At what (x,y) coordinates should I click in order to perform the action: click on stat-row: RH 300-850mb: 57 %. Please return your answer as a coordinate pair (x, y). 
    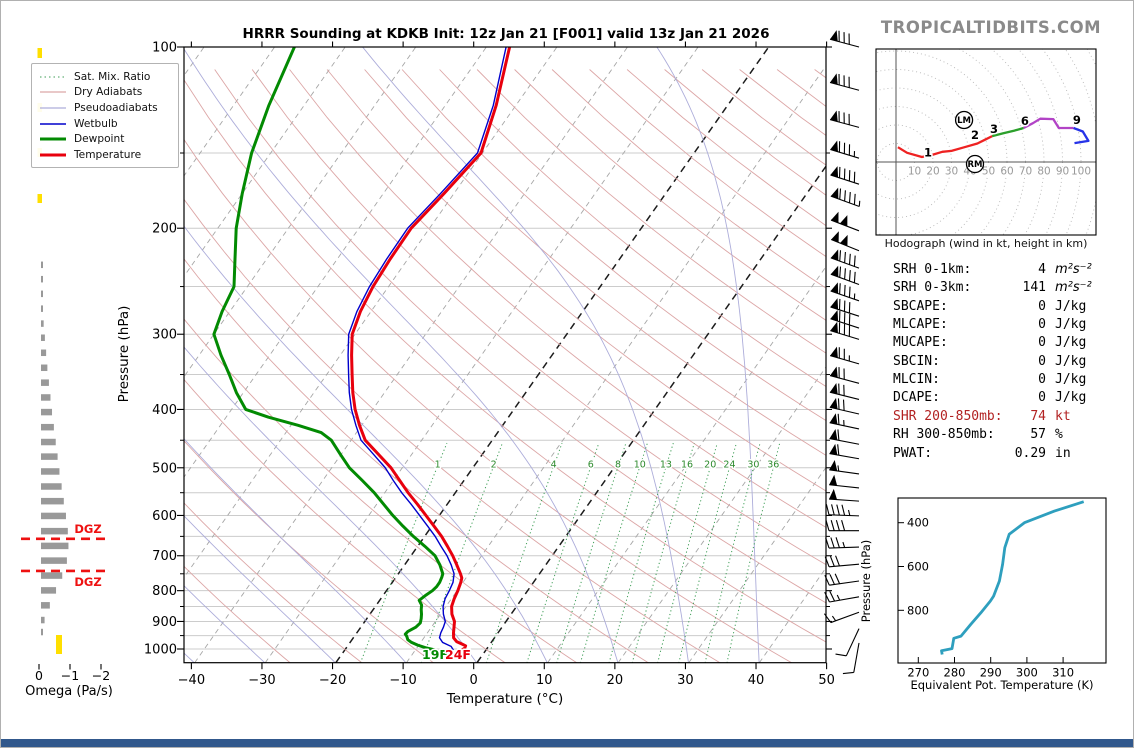
    Looking at the image, I should click on (1001, 434).